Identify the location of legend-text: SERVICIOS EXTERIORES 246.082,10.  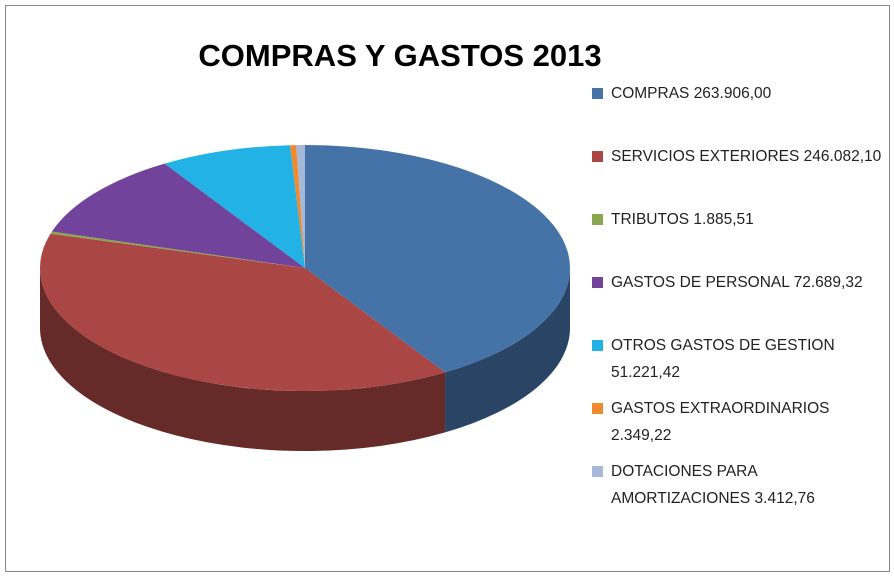
(746, 156).